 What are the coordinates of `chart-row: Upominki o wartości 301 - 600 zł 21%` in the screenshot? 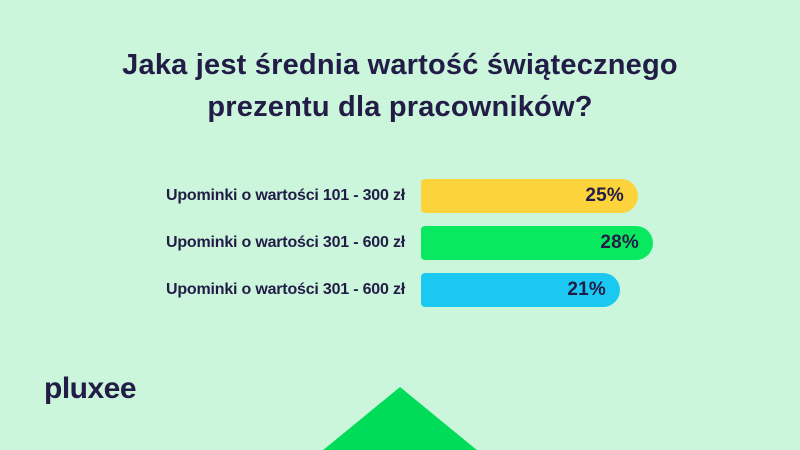 It's located at (400, 290).